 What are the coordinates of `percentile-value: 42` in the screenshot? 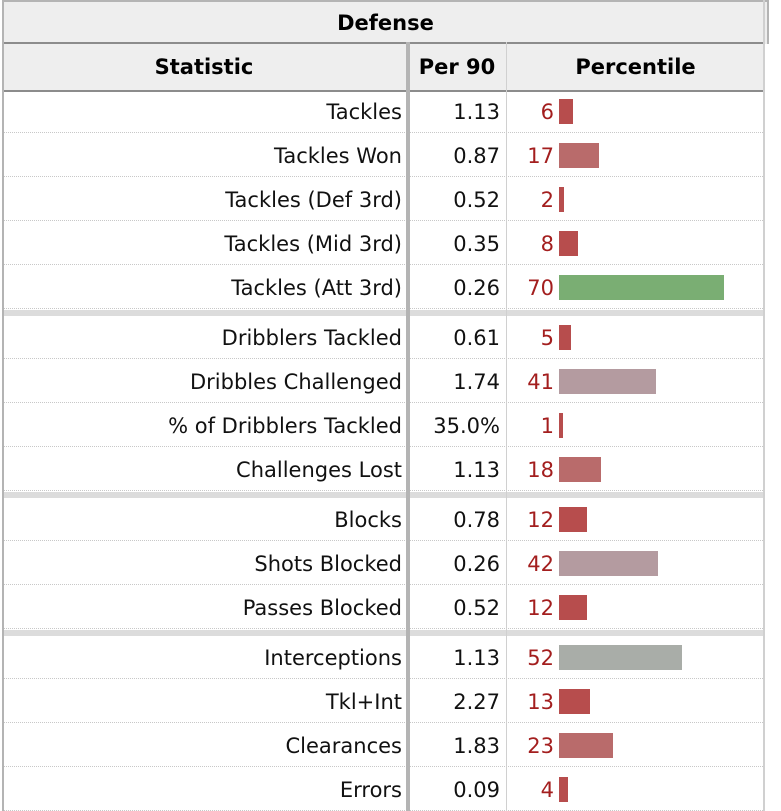 It's located at (540, 563).